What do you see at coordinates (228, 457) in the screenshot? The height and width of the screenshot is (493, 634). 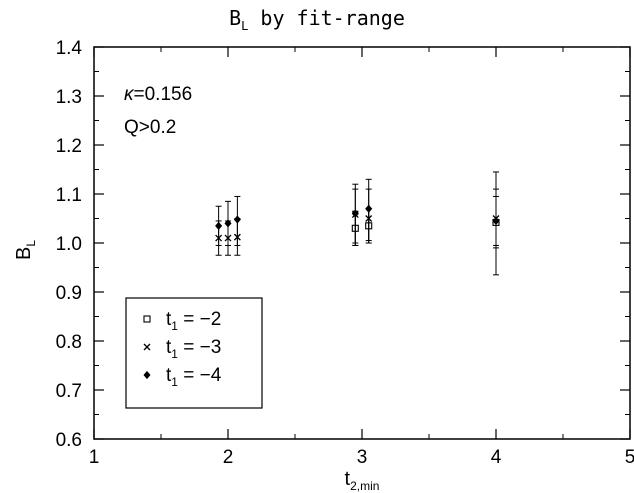 I see `x-tick-label: 2` at bounding box center [228, 457].